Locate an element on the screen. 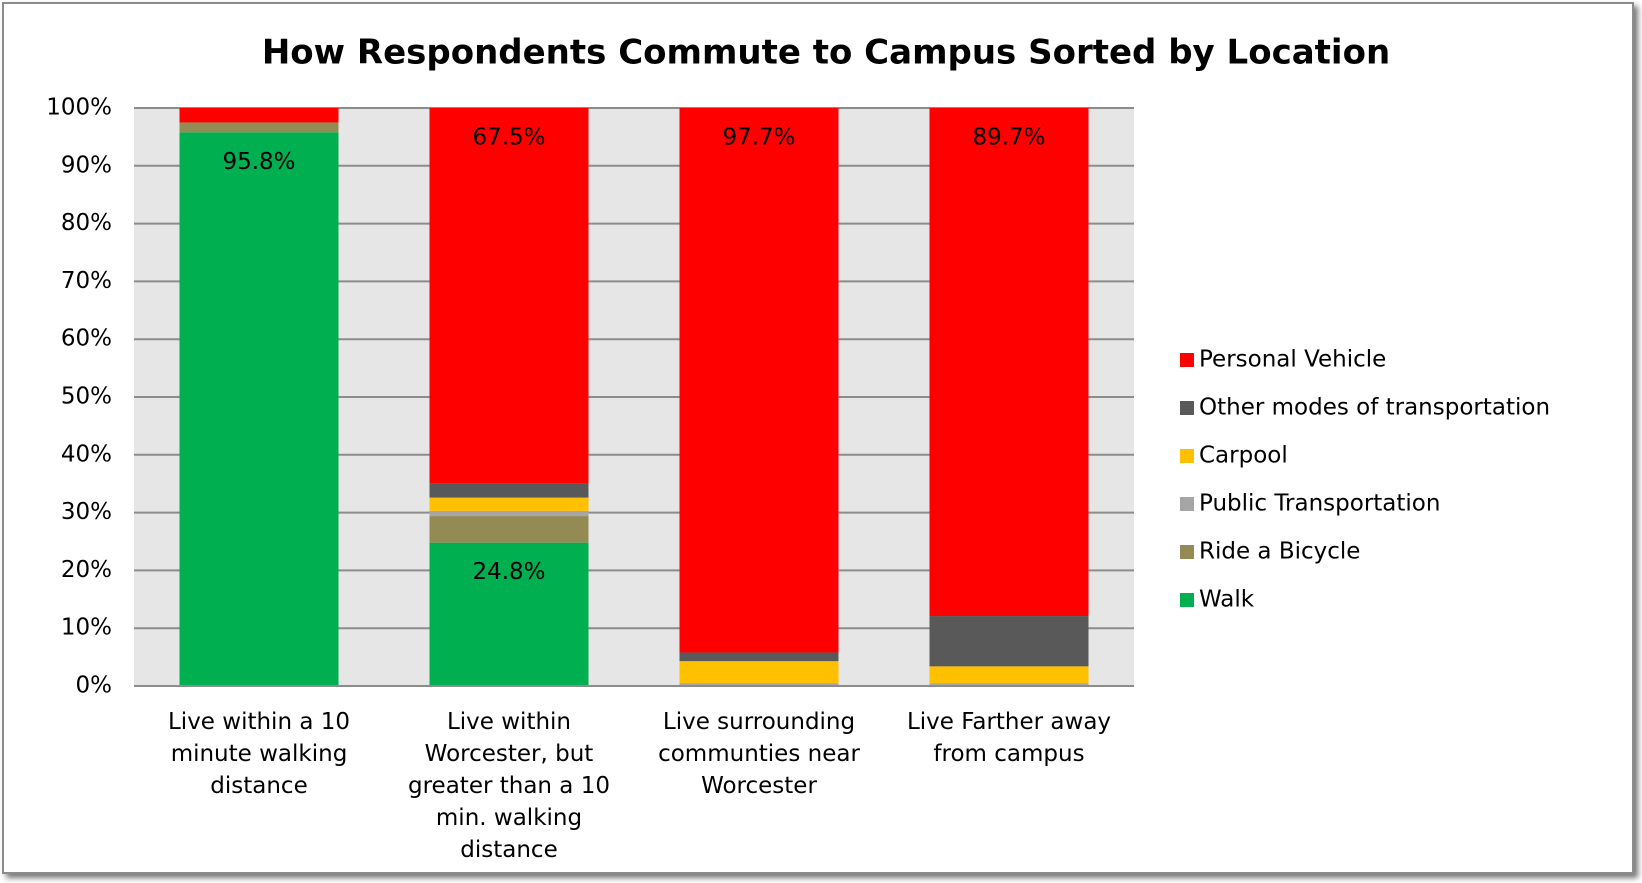 Image resolution: width=1642 pixels, height=883 pixels. y-tick-label: 70% is located at coordinates (86, 281).